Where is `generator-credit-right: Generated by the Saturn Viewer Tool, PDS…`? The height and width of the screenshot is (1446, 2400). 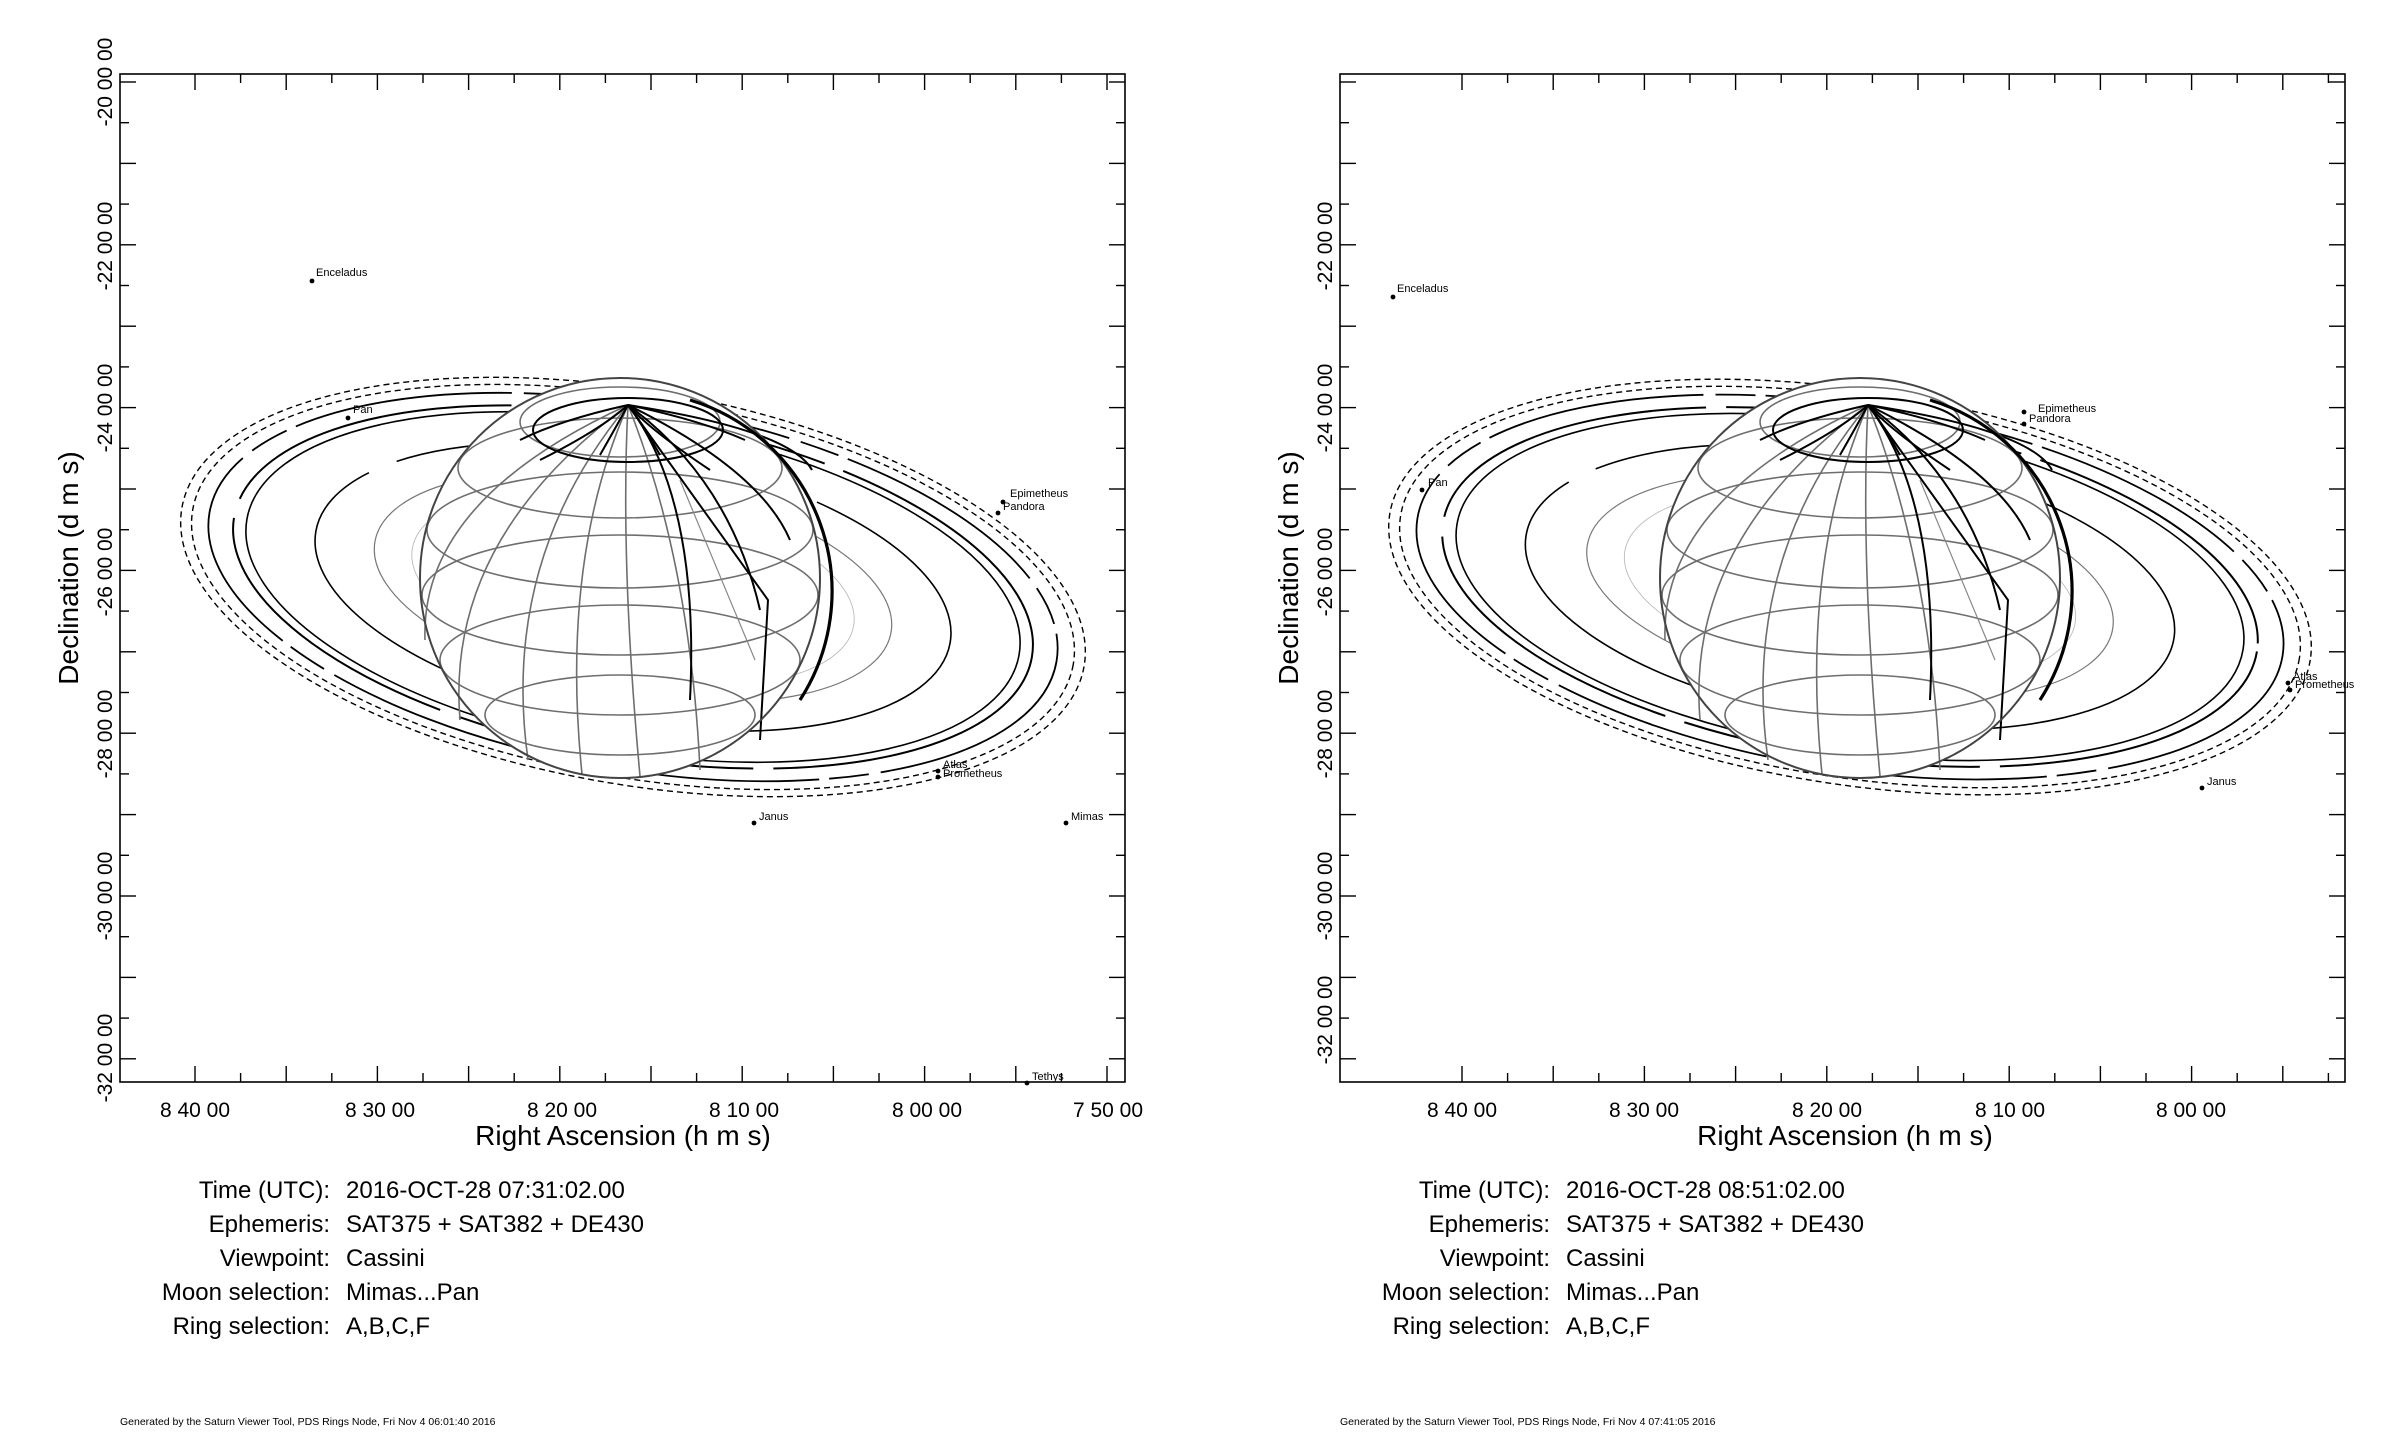
generator-credit-right: Generated by the Saturn Viewer Tool, PDS… is located at coordinates (1528, 1422).